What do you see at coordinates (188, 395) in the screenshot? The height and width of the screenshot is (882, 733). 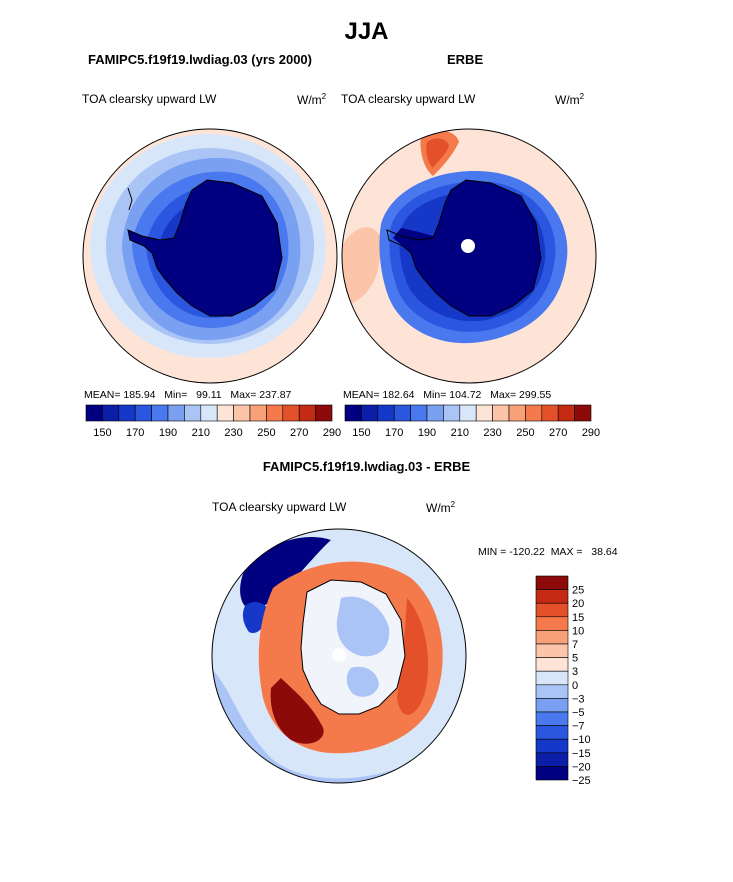 I see `model-stats: MEAN= 185.94 Min= 99.11 Max= 237.87` at bounding box center [188, 395].